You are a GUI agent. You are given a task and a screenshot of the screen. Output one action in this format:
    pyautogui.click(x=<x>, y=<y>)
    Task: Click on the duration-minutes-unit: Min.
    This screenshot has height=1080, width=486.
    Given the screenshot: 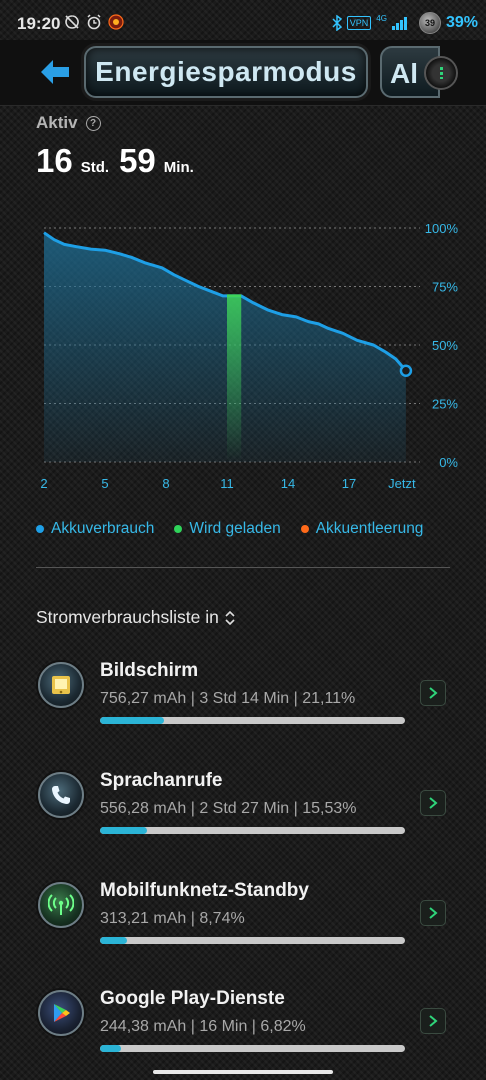 What is the action you would take?
    pyautogui.click(x=178, y=167)
    